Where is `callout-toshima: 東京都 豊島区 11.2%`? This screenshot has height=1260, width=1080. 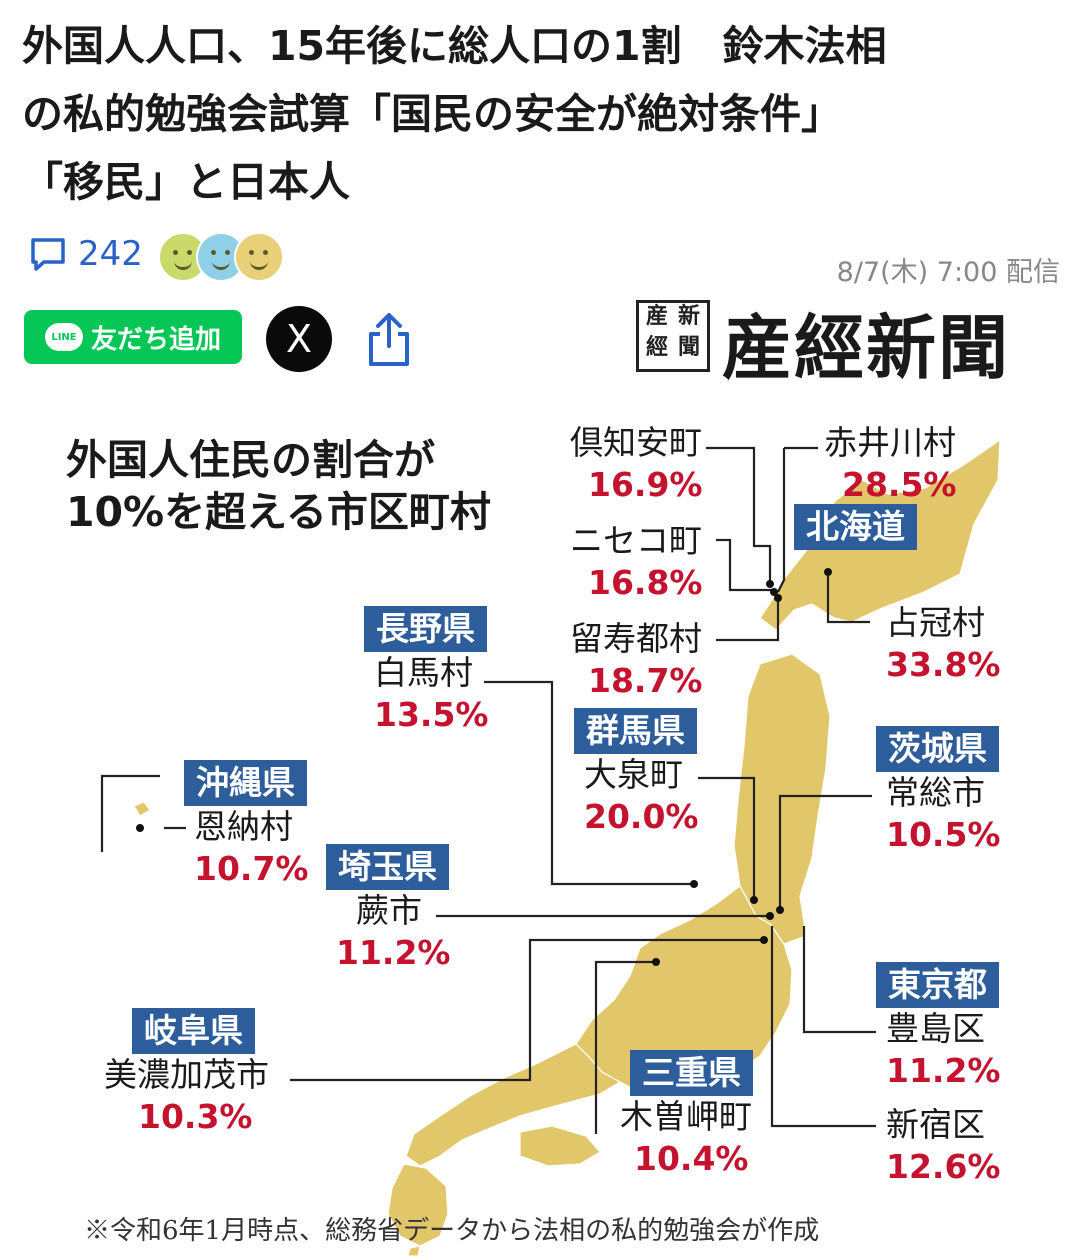 callout-toshima: 東京都 豊島区 11.2% is located at coordinates (938, 1027).